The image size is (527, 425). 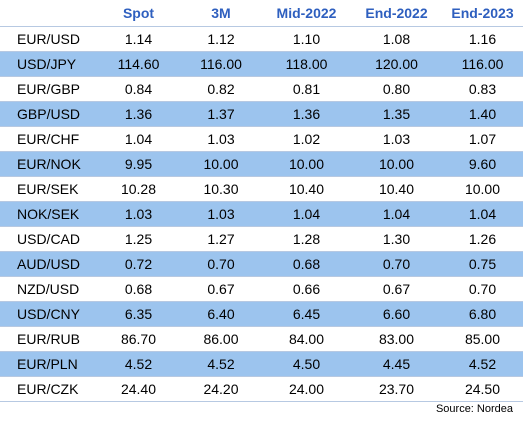 I want to click on currency-pair-cell: USD/JPY, so click(x=48, y=64).